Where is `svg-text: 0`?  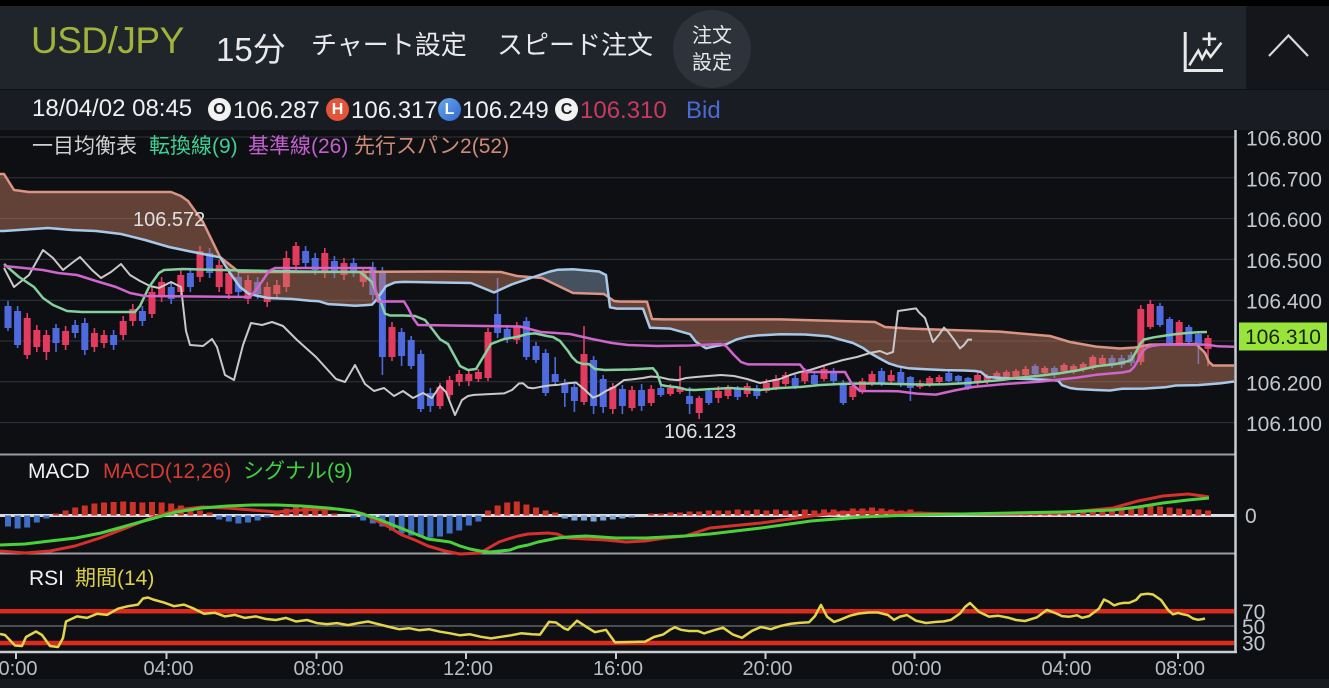
svg-text: 0 is located at coordinates (1251, 516).